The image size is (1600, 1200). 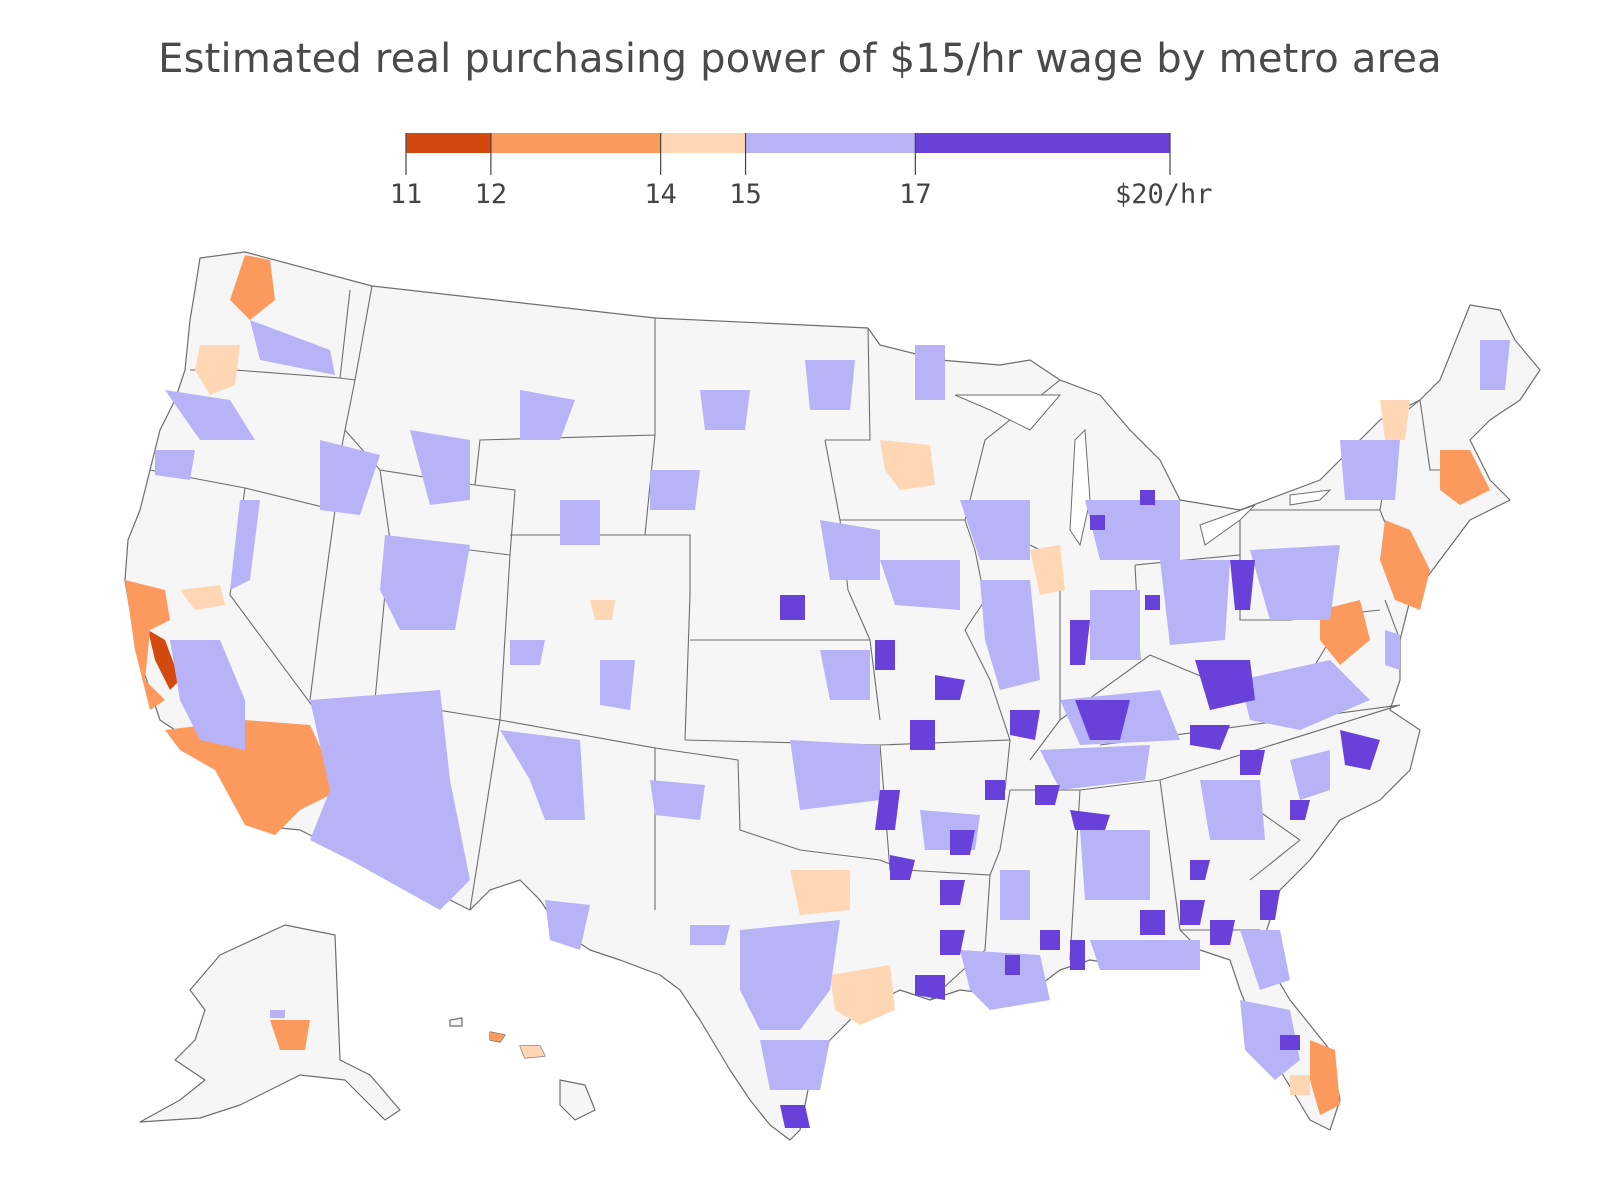 What do you see at coordinates (406, 194) in the screenshot?
I see `legend-tick-label-0: 11` at bounding box center [406, 194].